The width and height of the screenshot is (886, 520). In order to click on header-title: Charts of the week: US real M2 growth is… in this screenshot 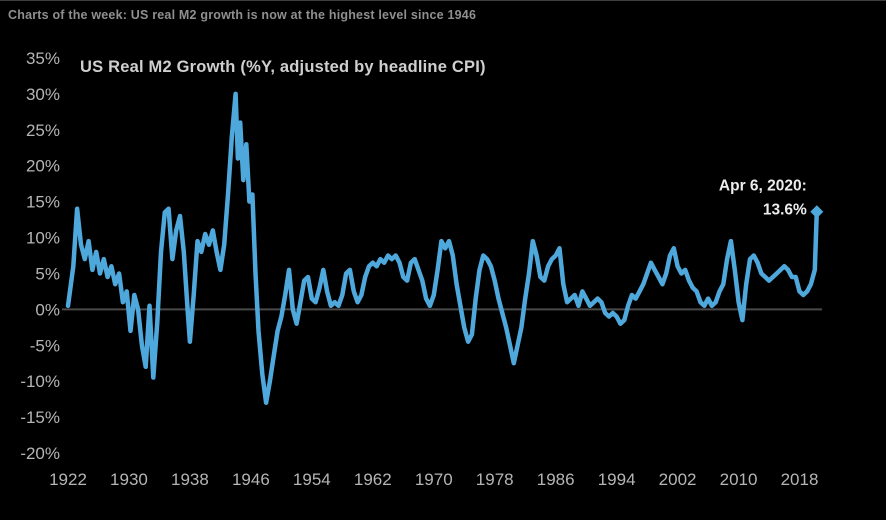, I will do `click(242, 15)`.